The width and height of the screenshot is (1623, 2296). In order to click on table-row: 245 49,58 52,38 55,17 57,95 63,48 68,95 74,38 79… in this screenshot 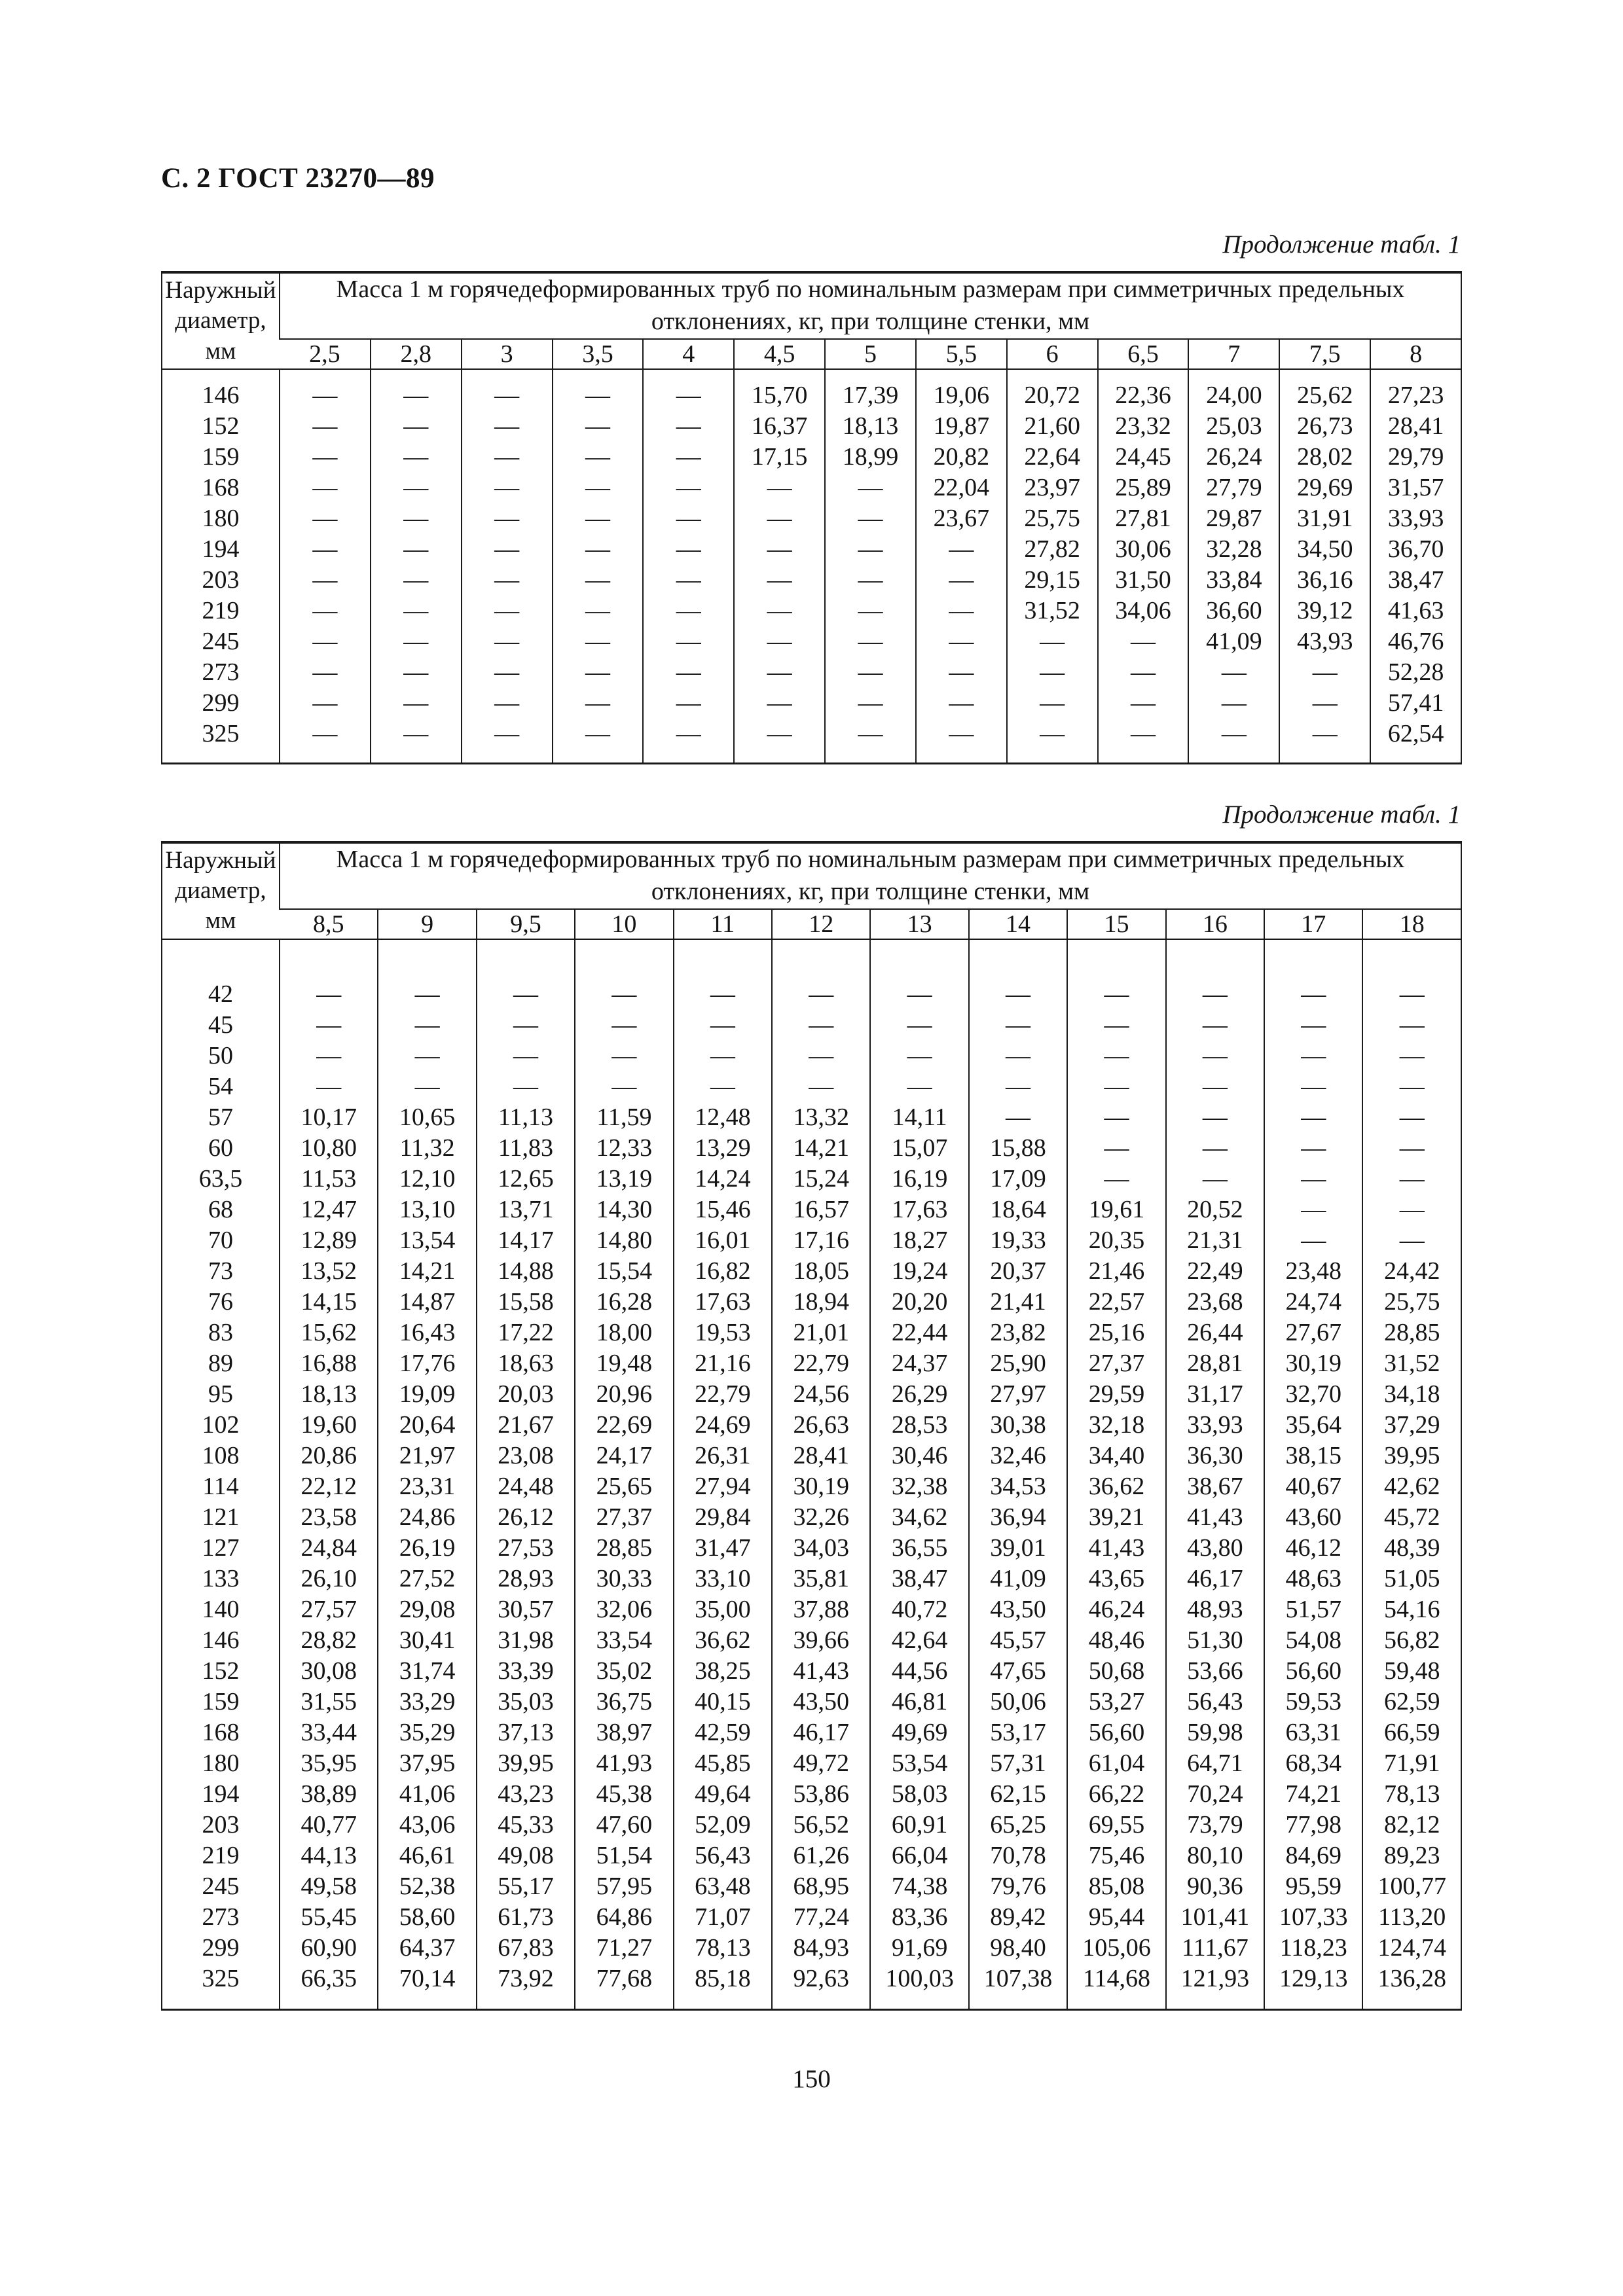, I will do `click(811, 1886)`.